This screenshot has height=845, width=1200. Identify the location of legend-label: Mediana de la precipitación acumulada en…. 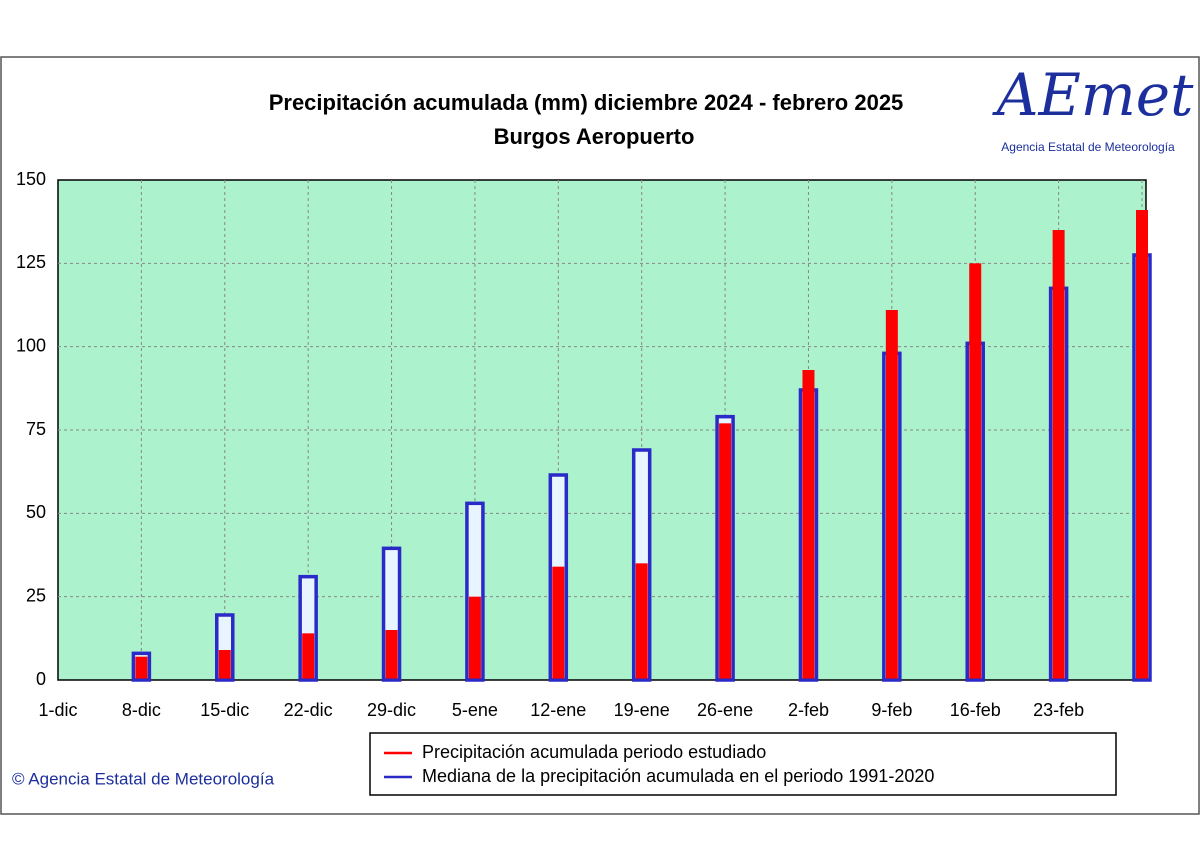
(678, 776).